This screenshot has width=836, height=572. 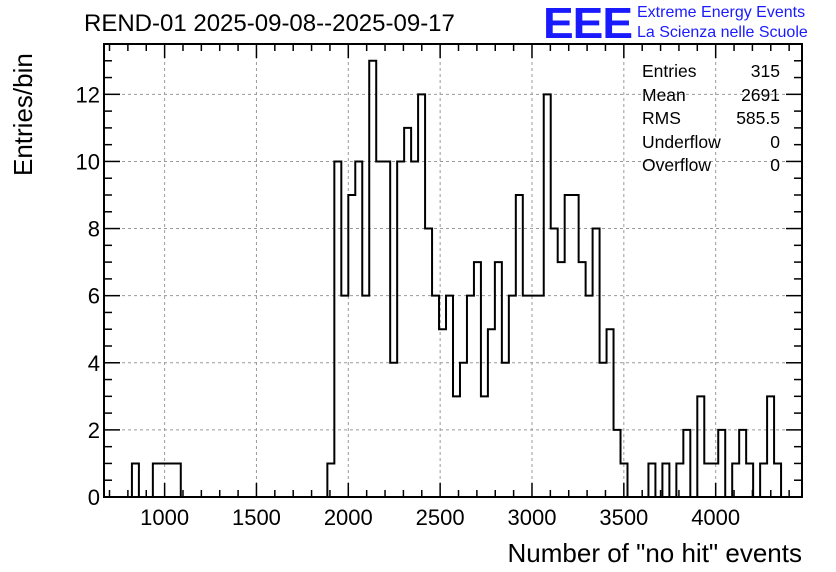 I want to click on stat-label: Underflow, so click(x=681, y=141).